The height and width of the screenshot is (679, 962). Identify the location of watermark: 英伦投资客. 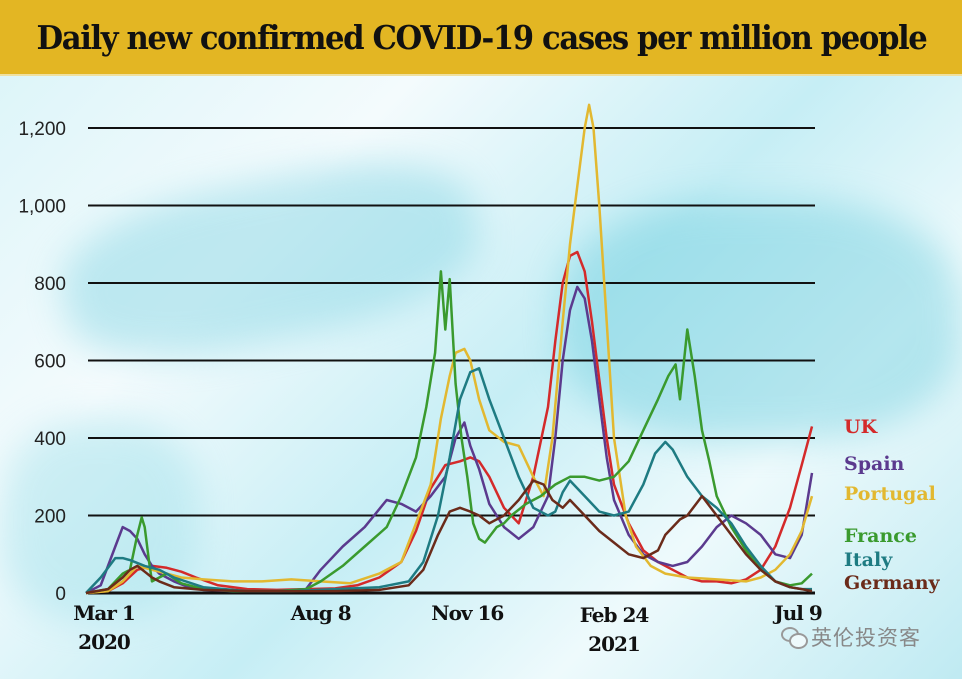
(851, 637).